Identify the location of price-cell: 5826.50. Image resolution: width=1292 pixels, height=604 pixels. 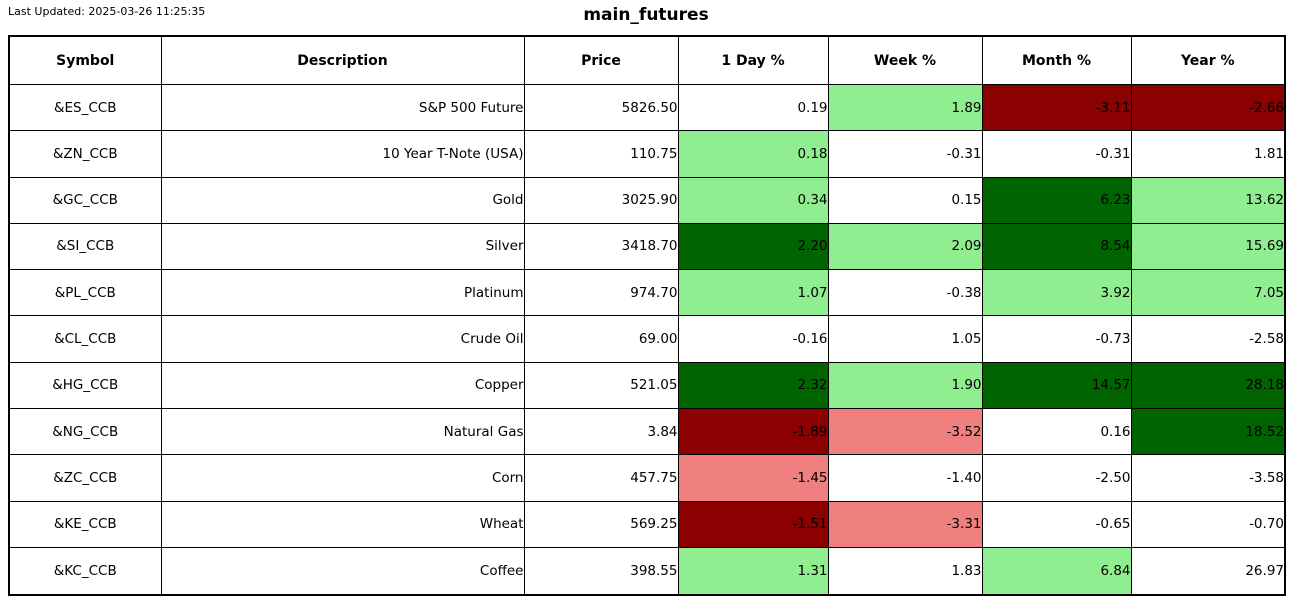
(601, 107).